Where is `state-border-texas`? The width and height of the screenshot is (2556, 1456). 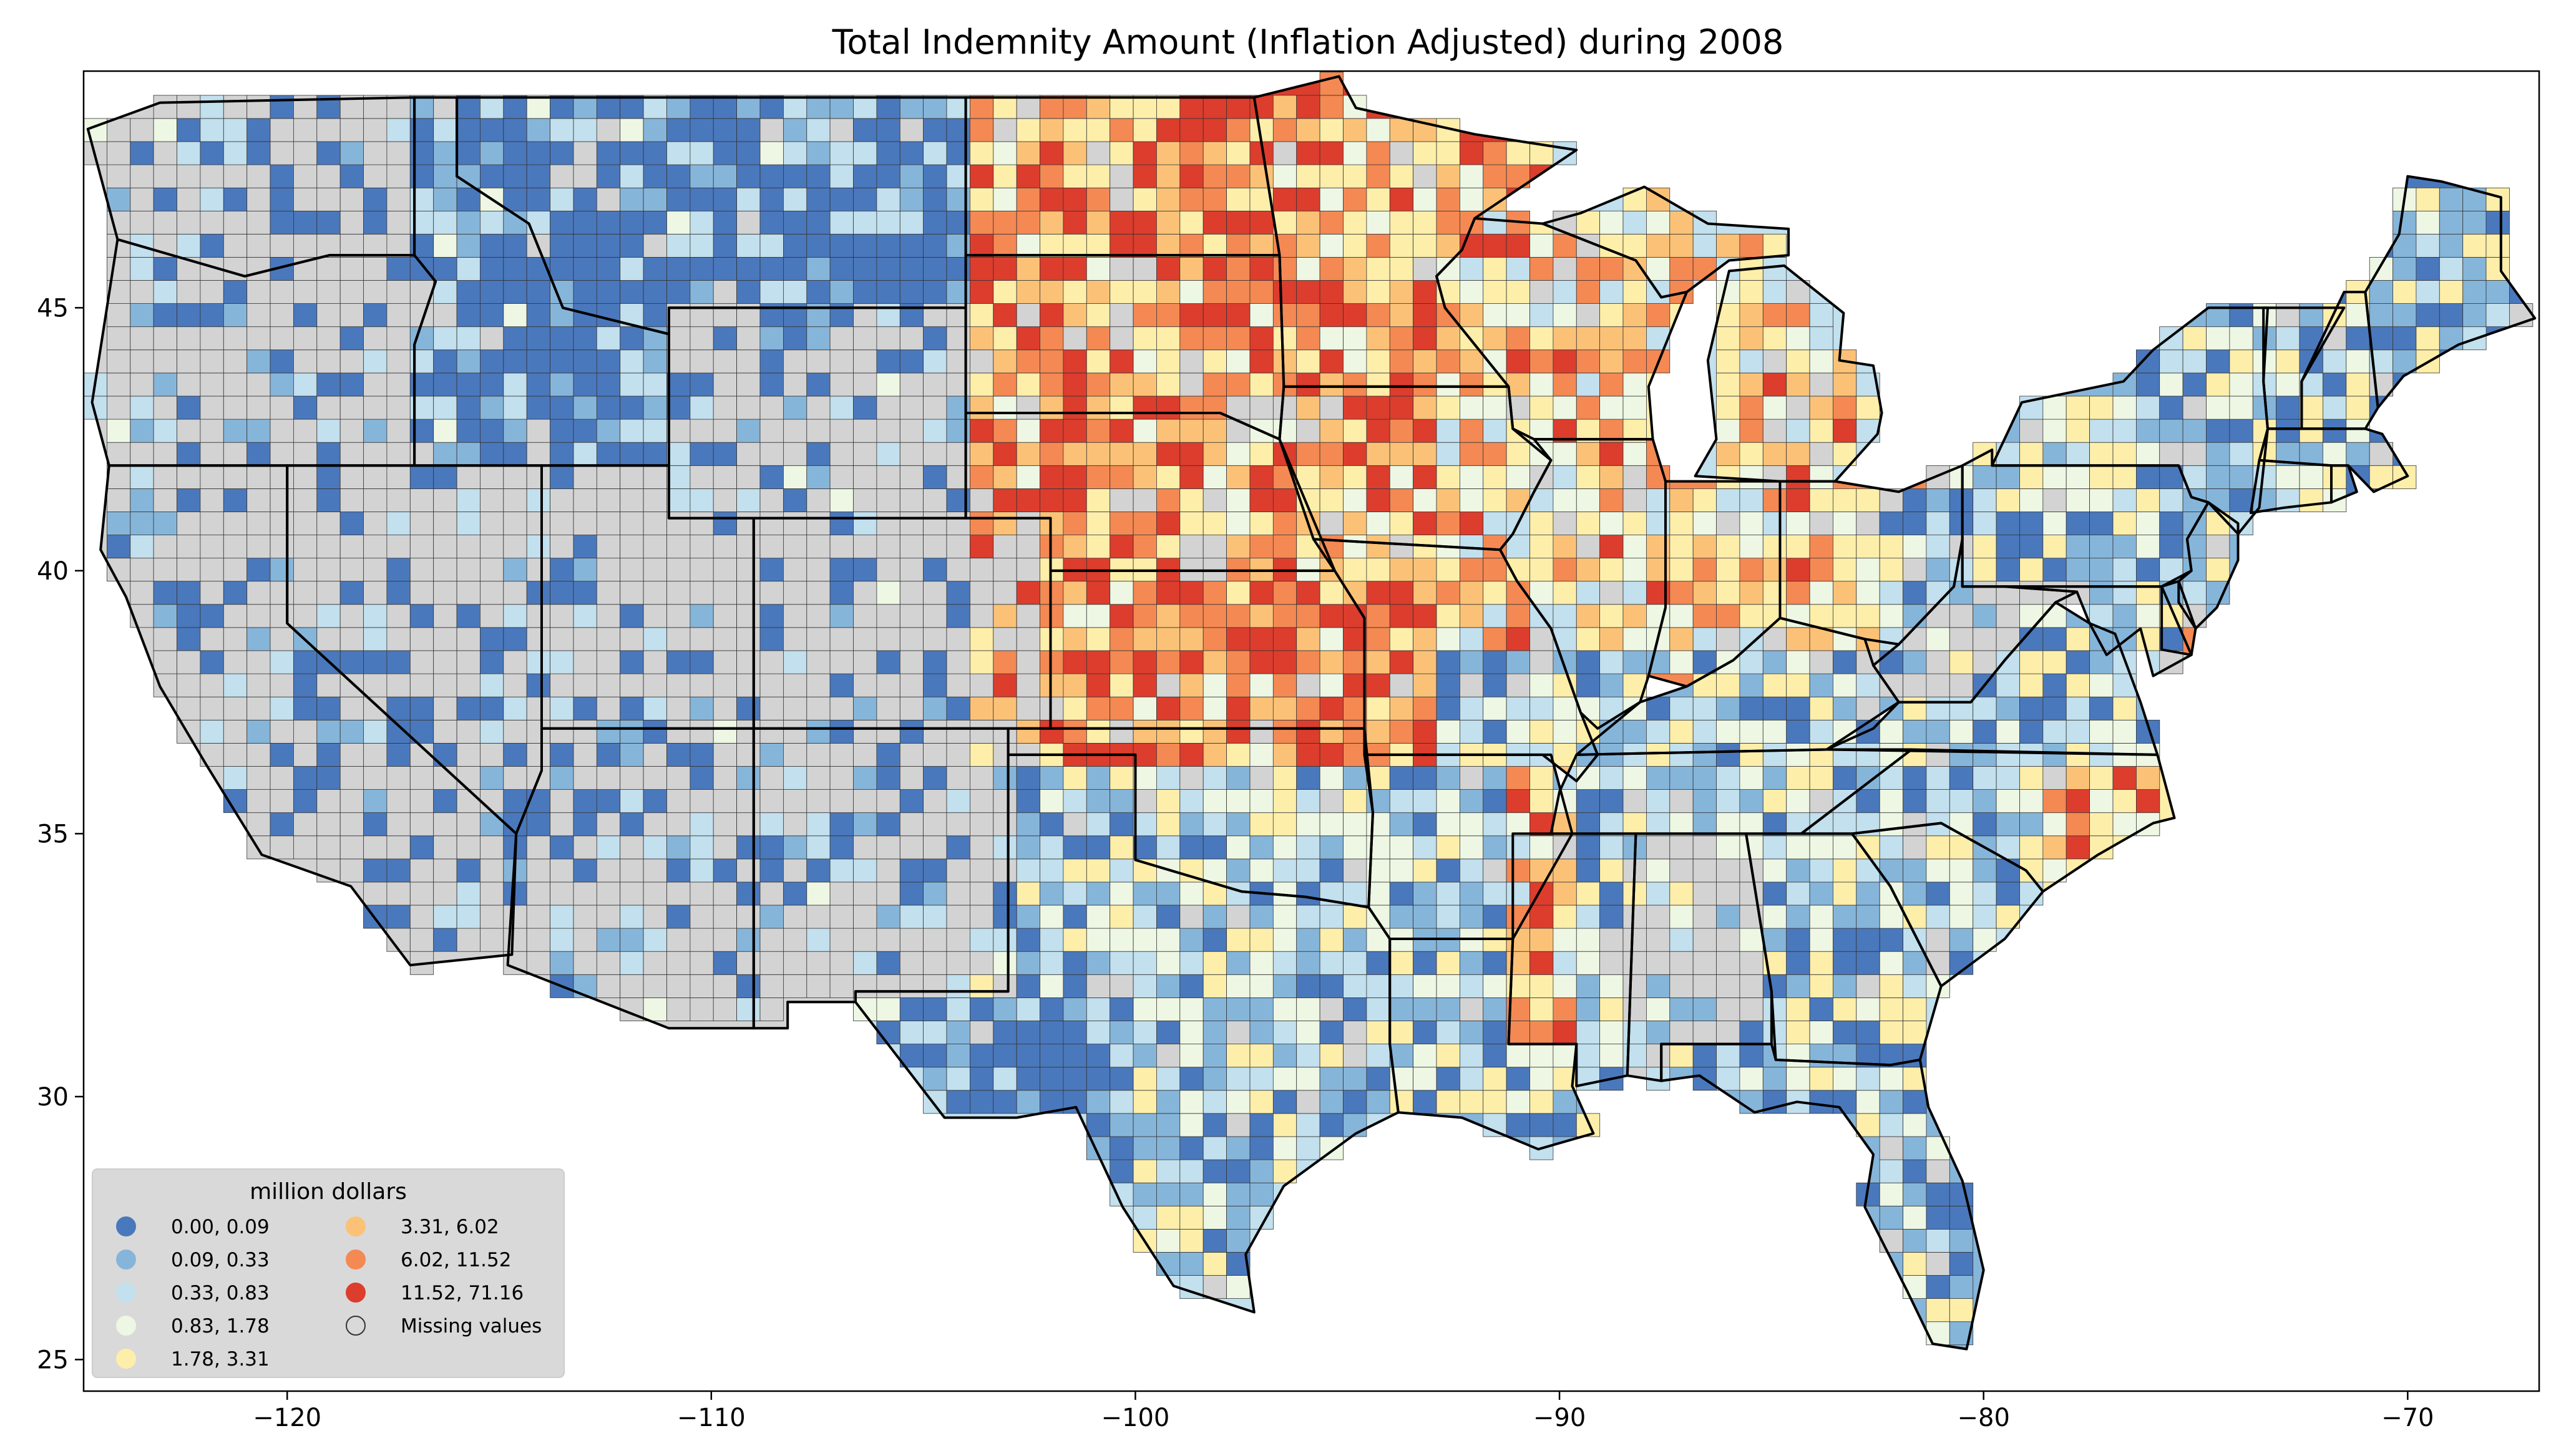
state-border-texas is located at coordinates (1127, 1034).